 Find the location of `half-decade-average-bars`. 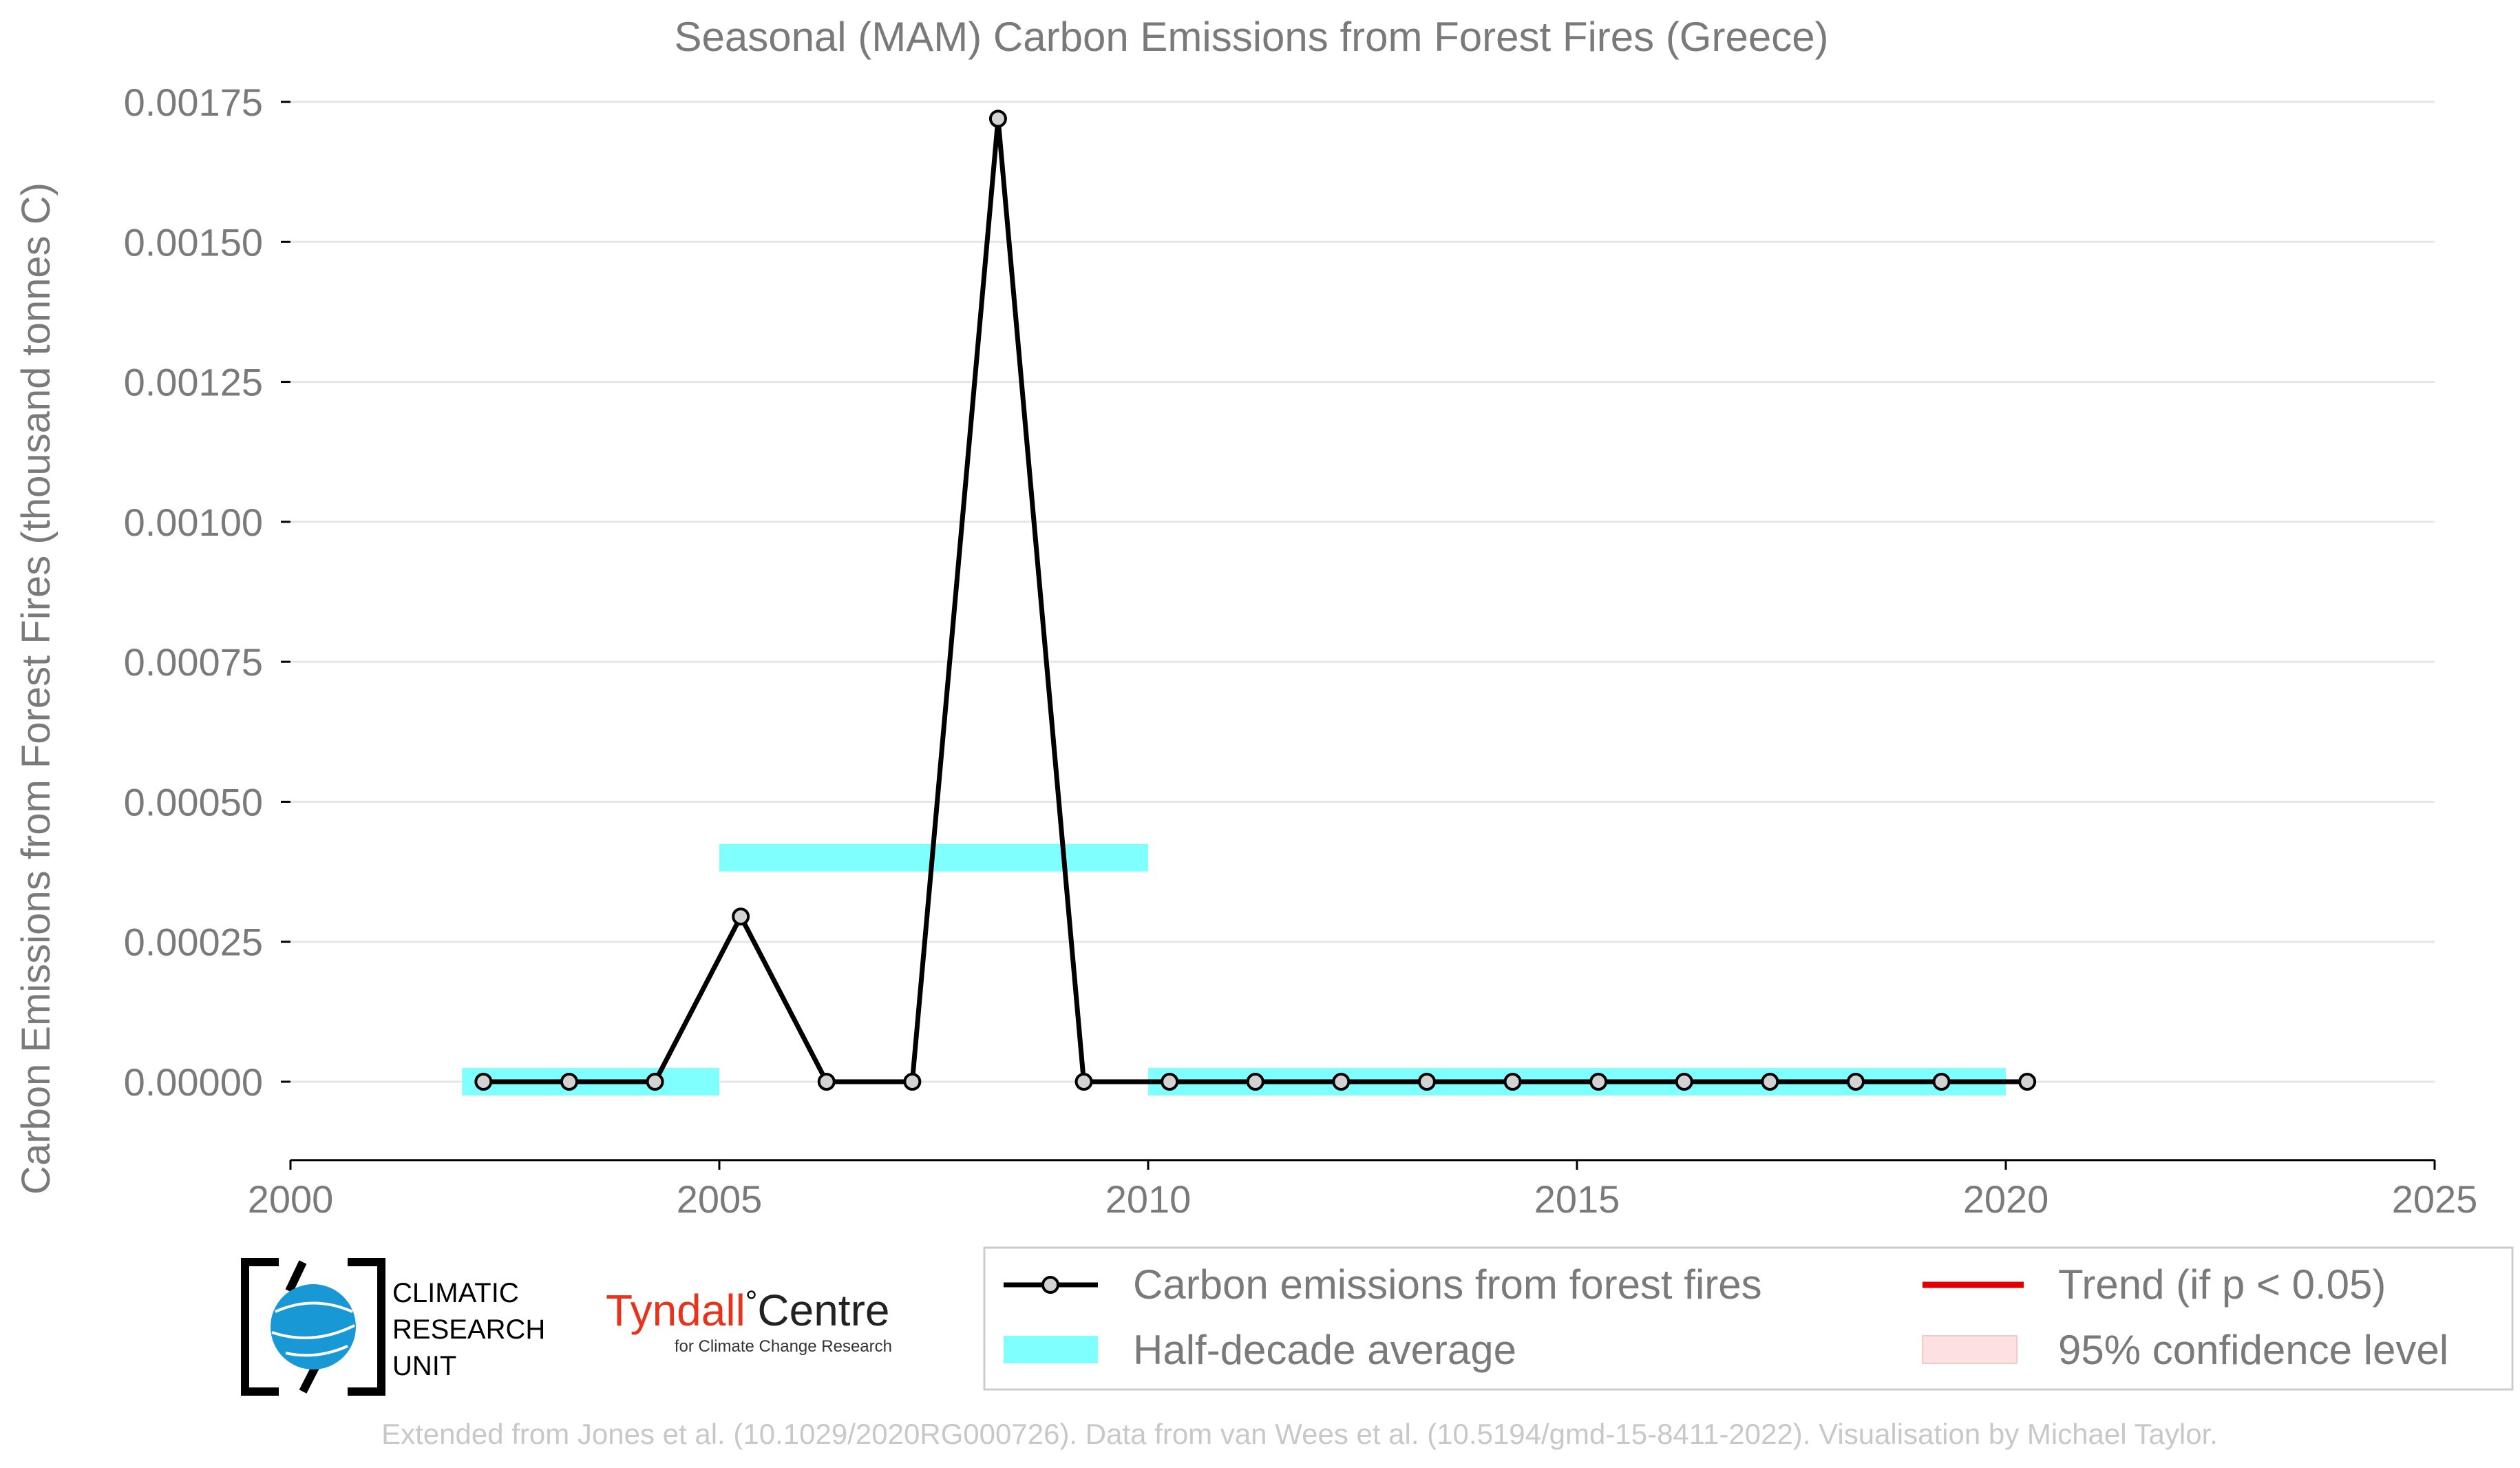

half-decade-average-bars is located at coordinates (1234, 969).